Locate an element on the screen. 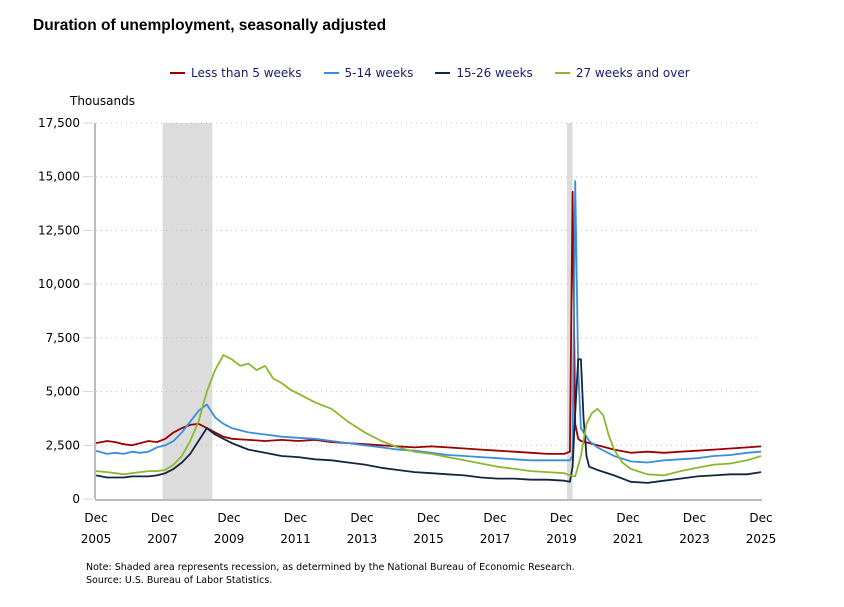  legend-label: 27 weeks and over is located at coordinates (632, 73).